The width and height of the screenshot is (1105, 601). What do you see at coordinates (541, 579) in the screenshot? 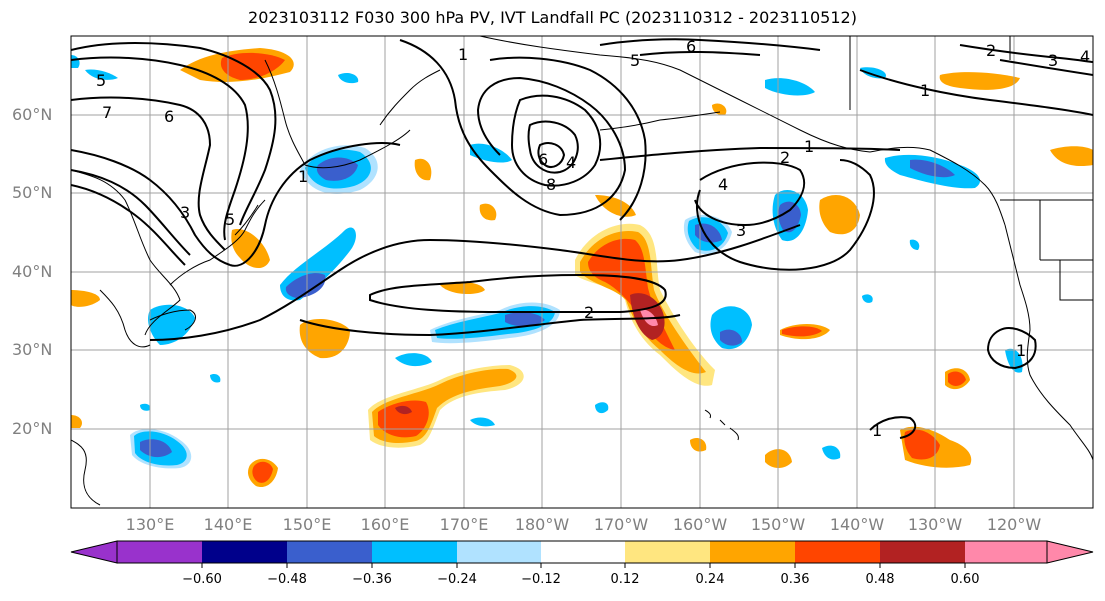
I see `colorbar-tick-label: −0.12` at bounding box center [541, 579].